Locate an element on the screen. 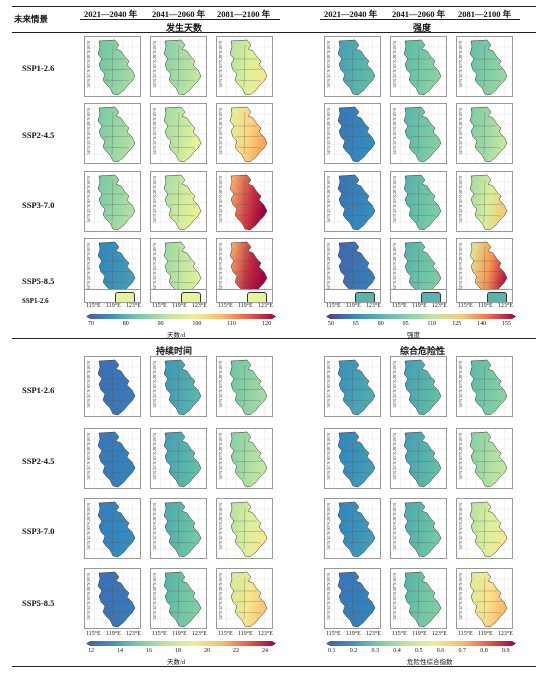 The height and width of the screenshot is (673, 546). panel-title-risk: 综合危险性 is located at coordinates (423, 351).